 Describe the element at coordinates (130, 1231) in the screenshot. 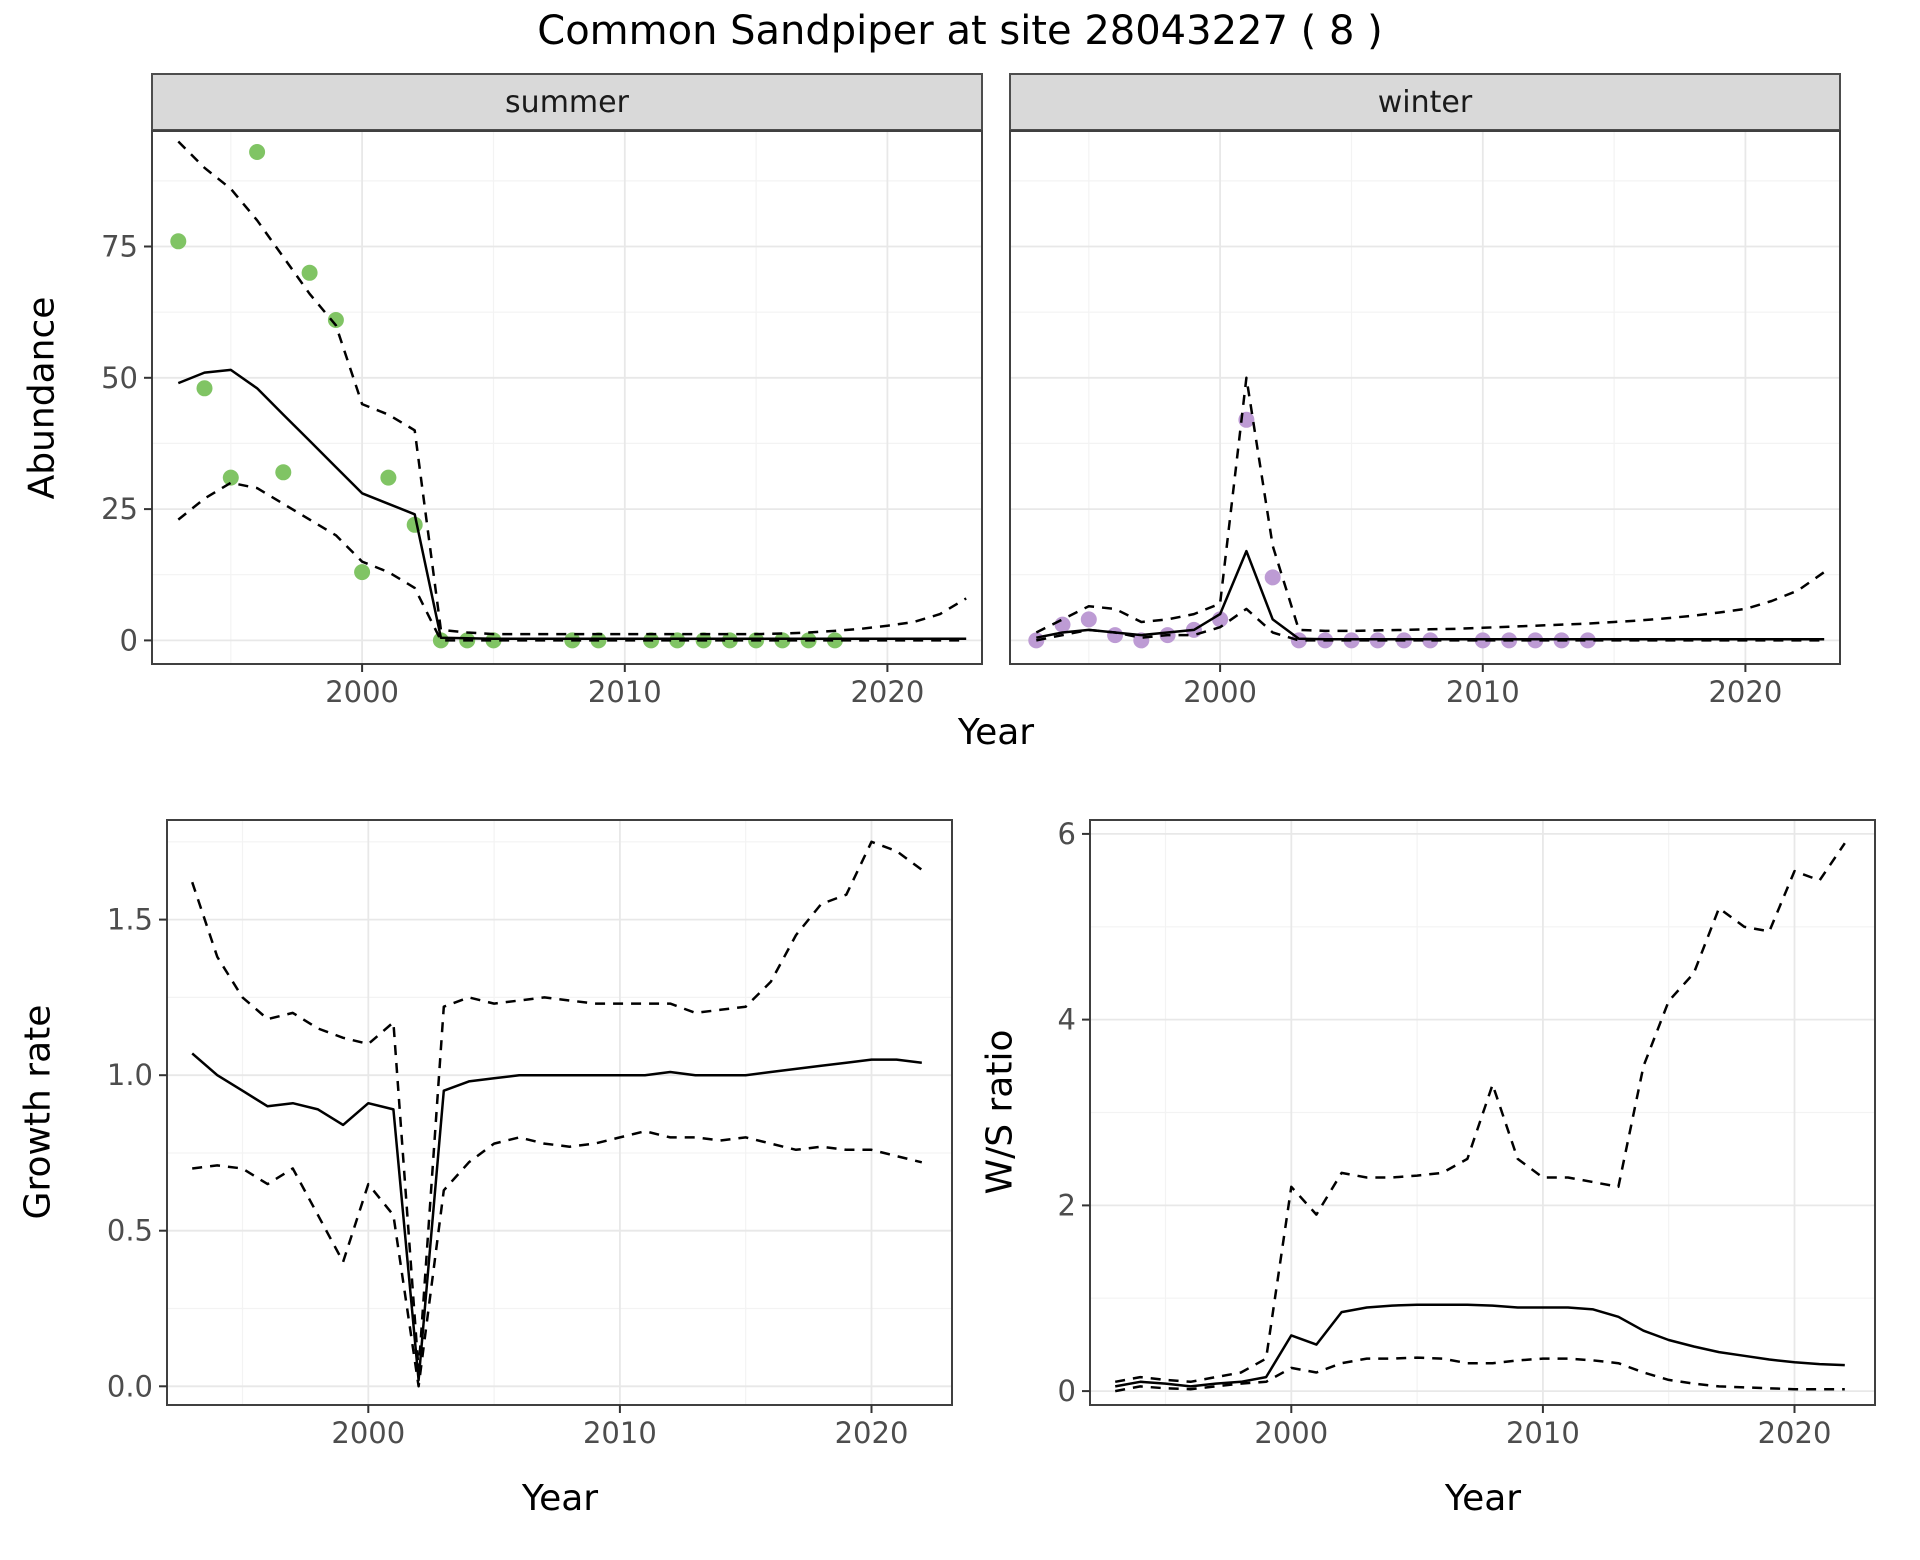

I see `svg-text: 0.5` at that location.